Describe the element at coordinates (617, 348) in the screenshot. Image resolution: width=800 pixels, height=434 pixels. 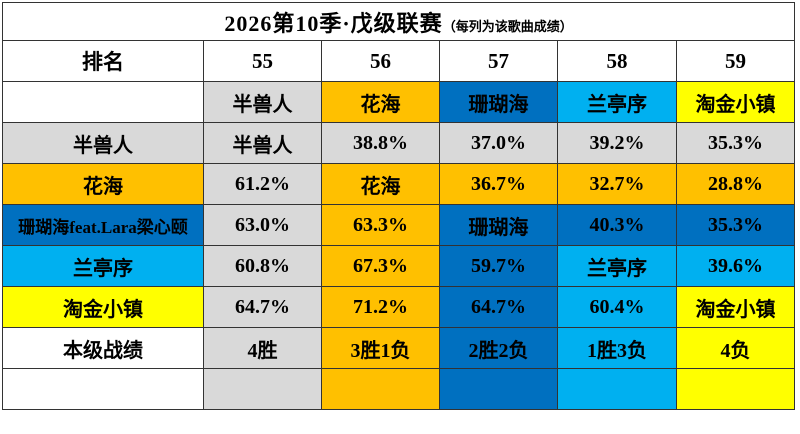
I see `table-cell: 1胜3负` at that location.